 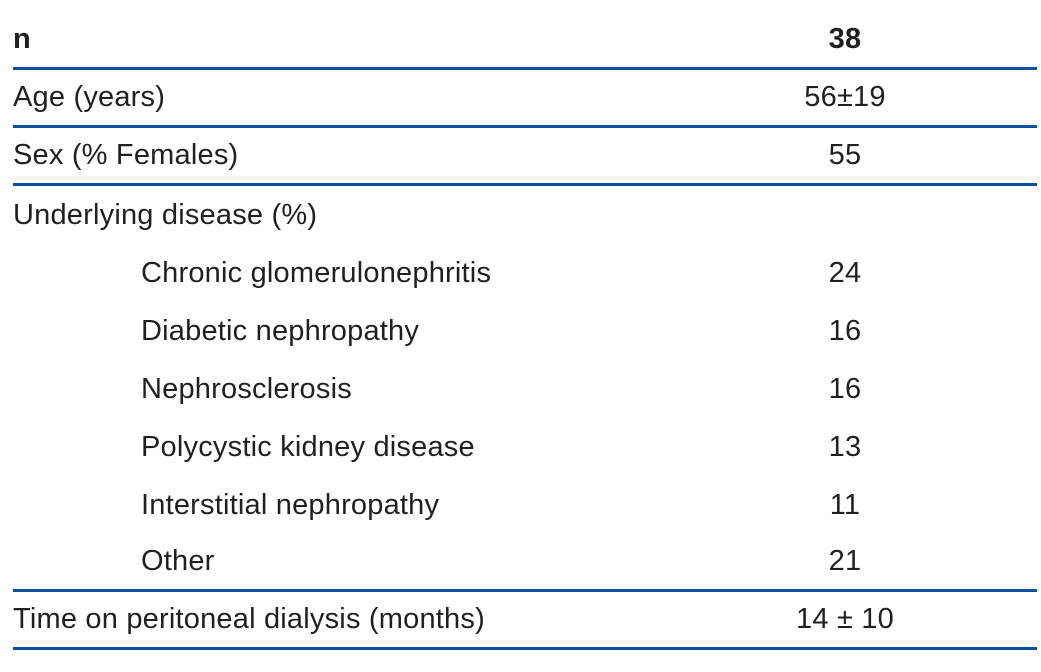 What do you see at coordinates (280, 330) in the screenshot?
I see `row-label: Diabetic nephropathy` at bounding box center [280, 330].